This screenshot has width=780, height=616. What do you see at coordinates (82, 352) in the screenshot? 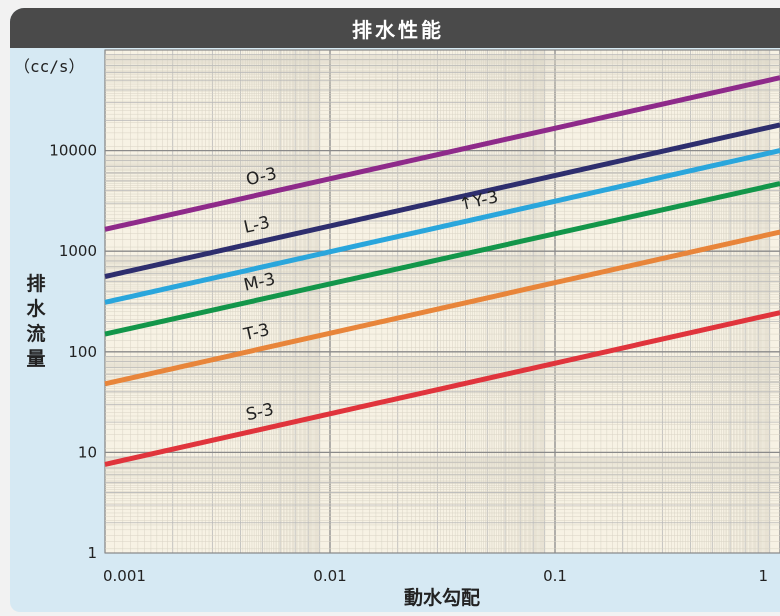
I see `y-tick-label: 100` at bounding box center [82, 352].